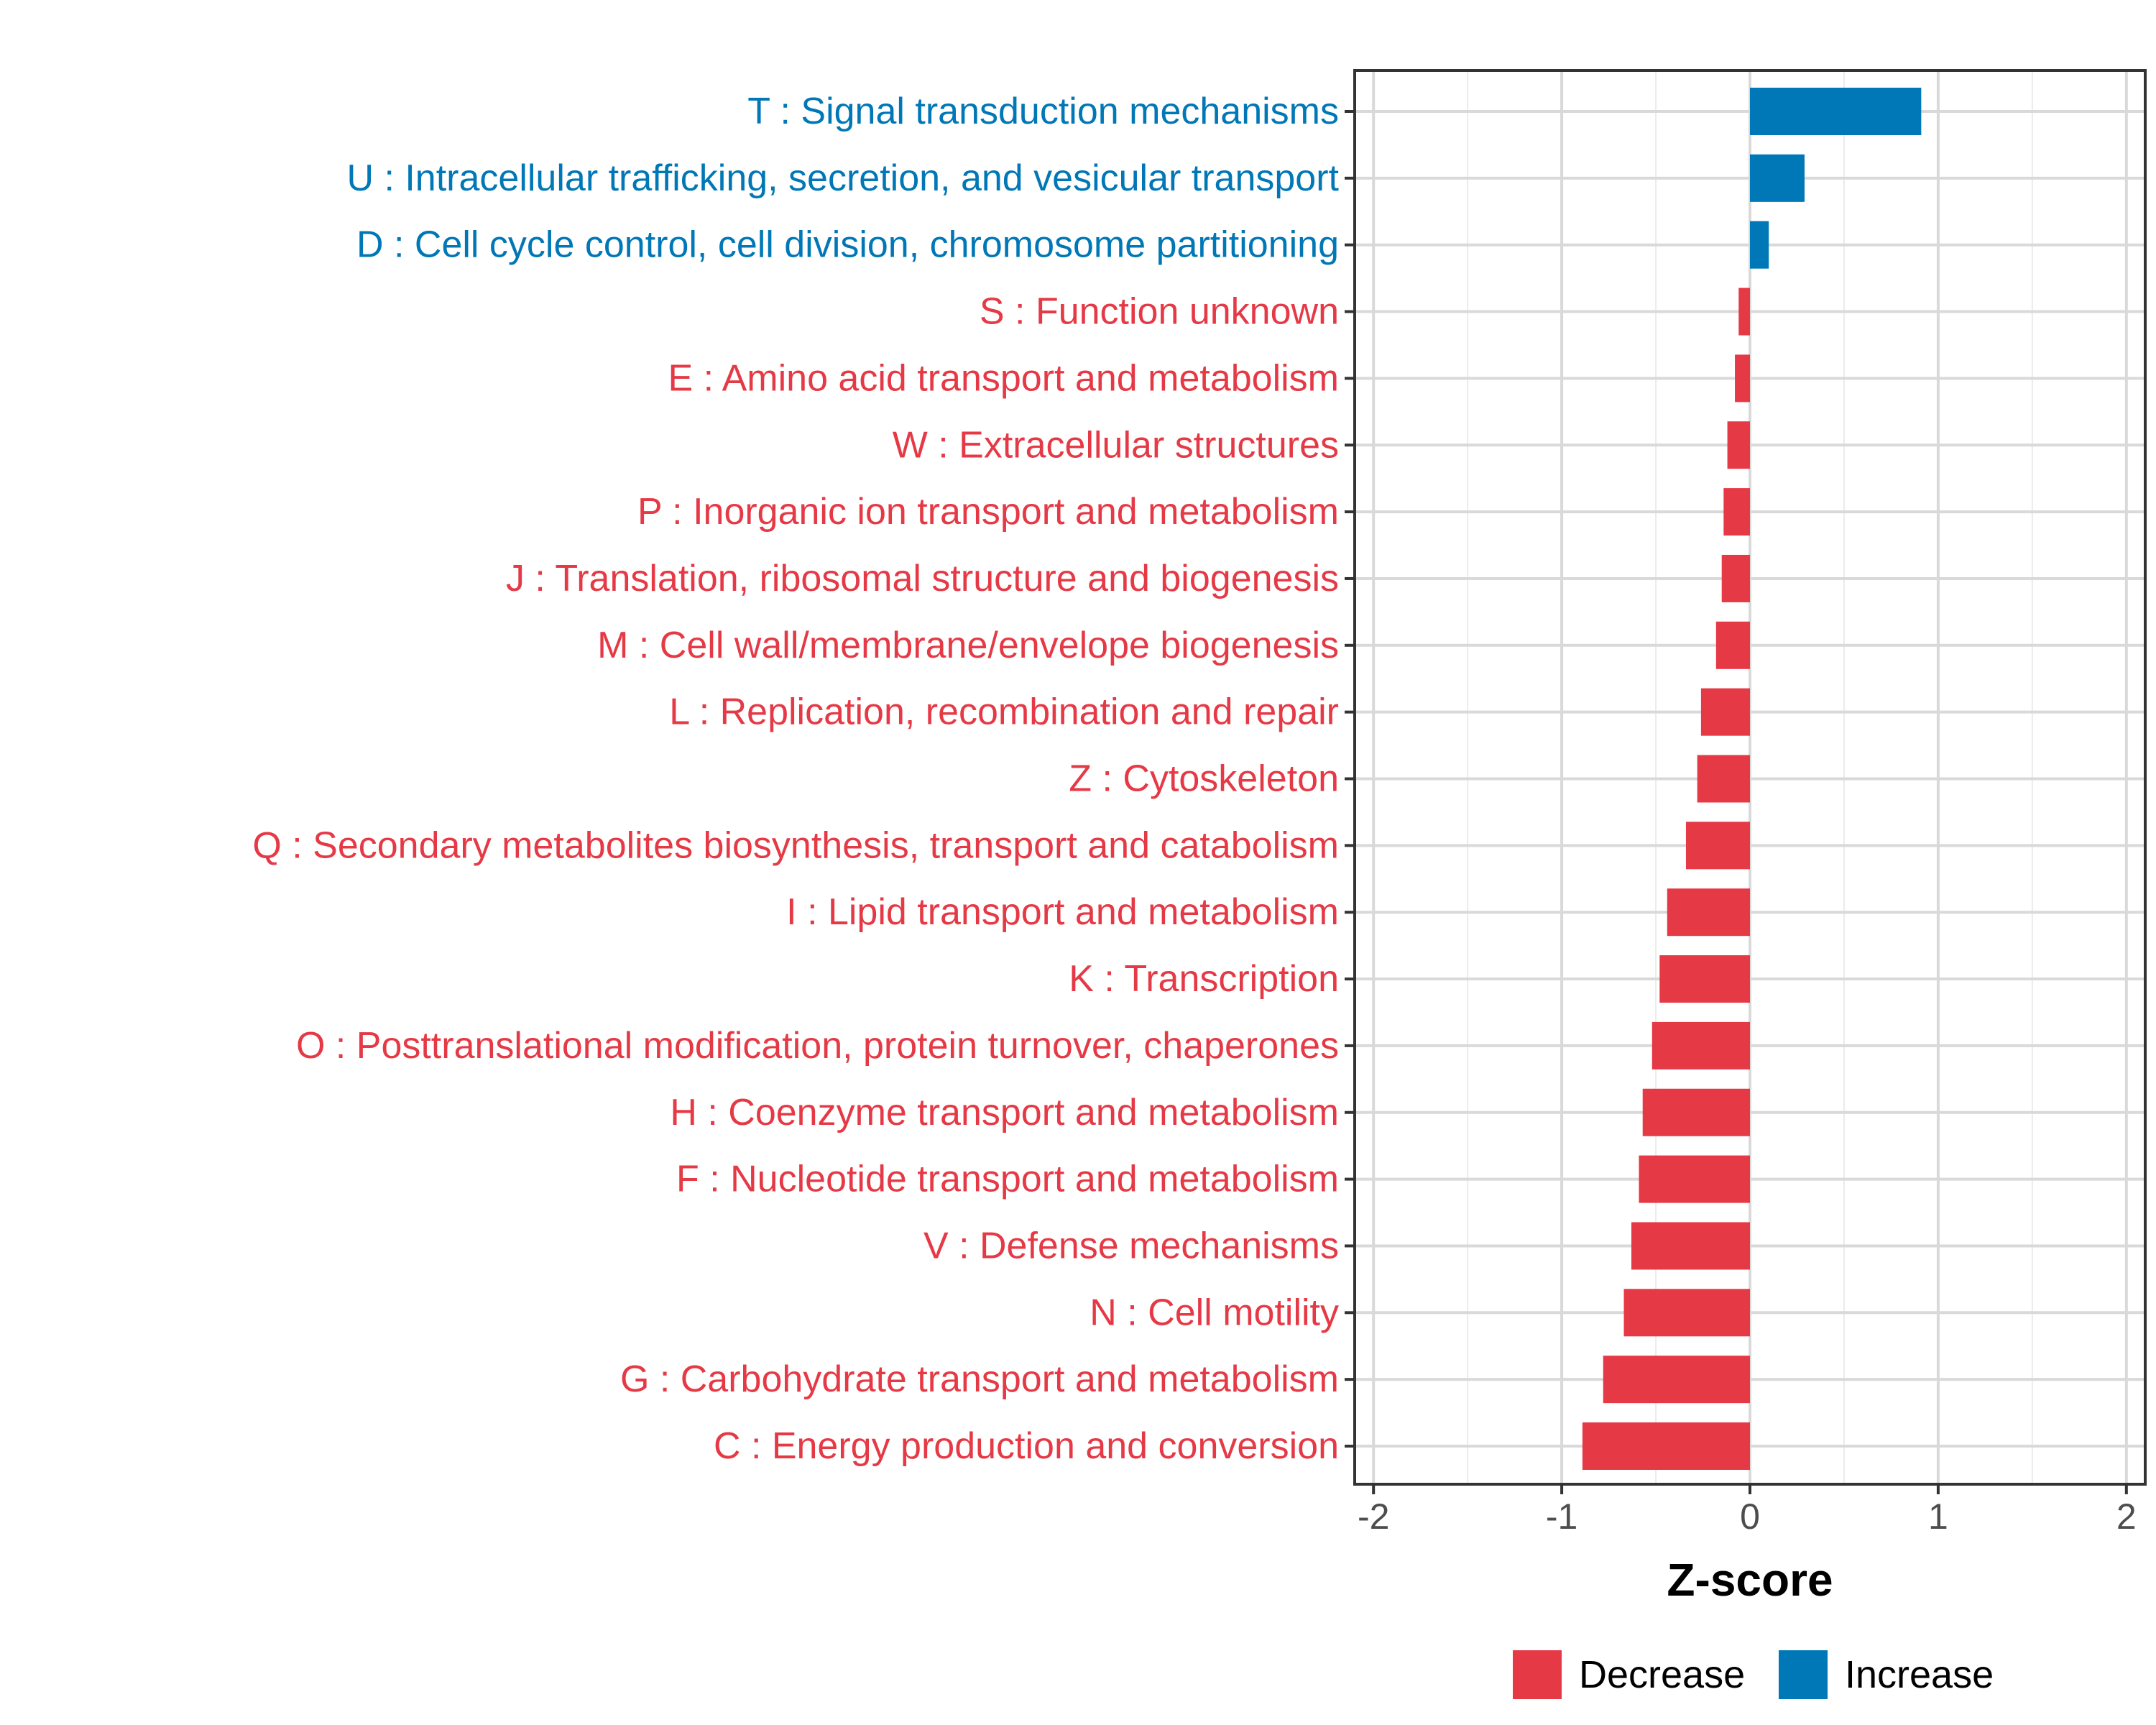  I want to click on x-tick-label: 1, so click(1938, 1516).